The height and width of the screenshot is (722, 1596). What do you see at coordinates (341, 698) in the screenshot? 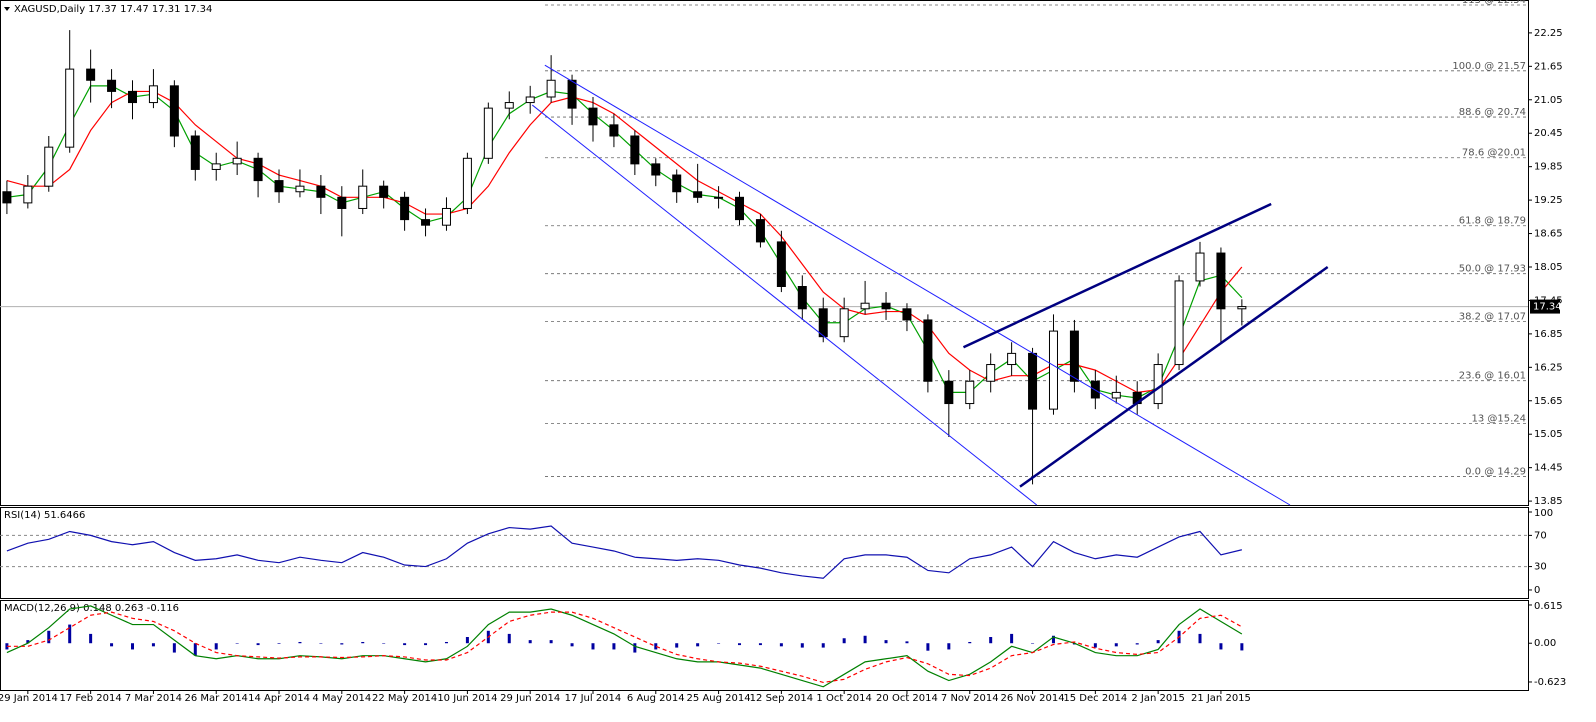
I see `x-tick-label: 4 May 2014` at bounding box center [341, 698].